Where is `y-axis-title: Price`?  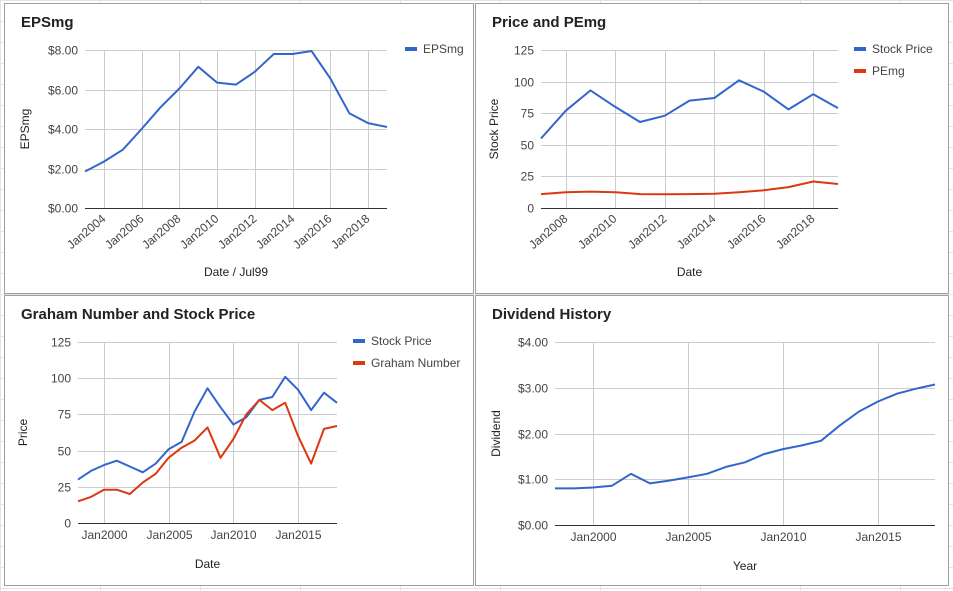
y-axis-title: Price is located at coordinates (23, 433).